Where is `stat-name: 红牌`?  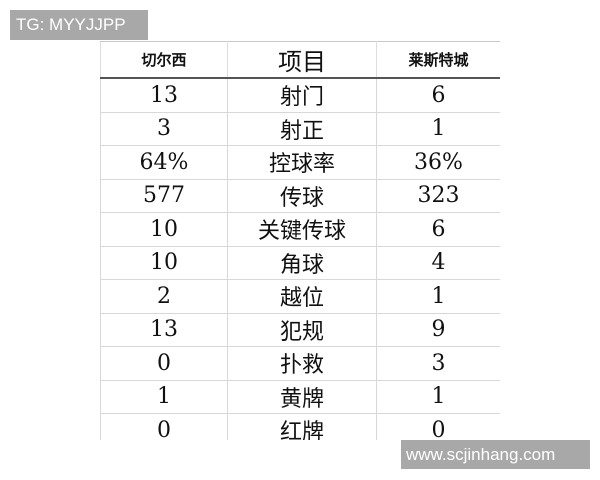
stat-name: 红牌 is located at coordinates (302, 426).